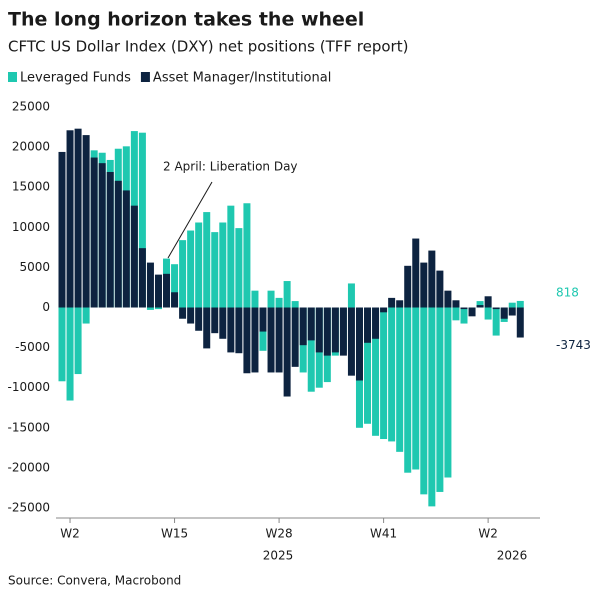 The width and height of the screenshot is (602, 602). Describe the element at coordinates (28, 387) in the screenshot. I see `y-tick-label: -10000` at that location.